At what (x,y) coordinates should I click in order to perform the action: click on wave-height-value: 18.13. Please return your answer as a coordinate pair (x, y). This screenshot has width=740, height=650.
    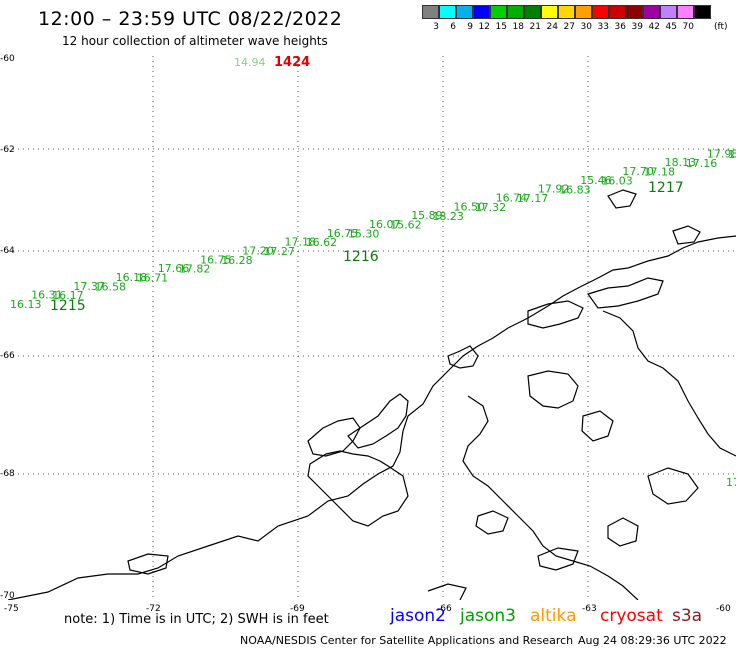
    Looking at the image, I should click on (681, 162).